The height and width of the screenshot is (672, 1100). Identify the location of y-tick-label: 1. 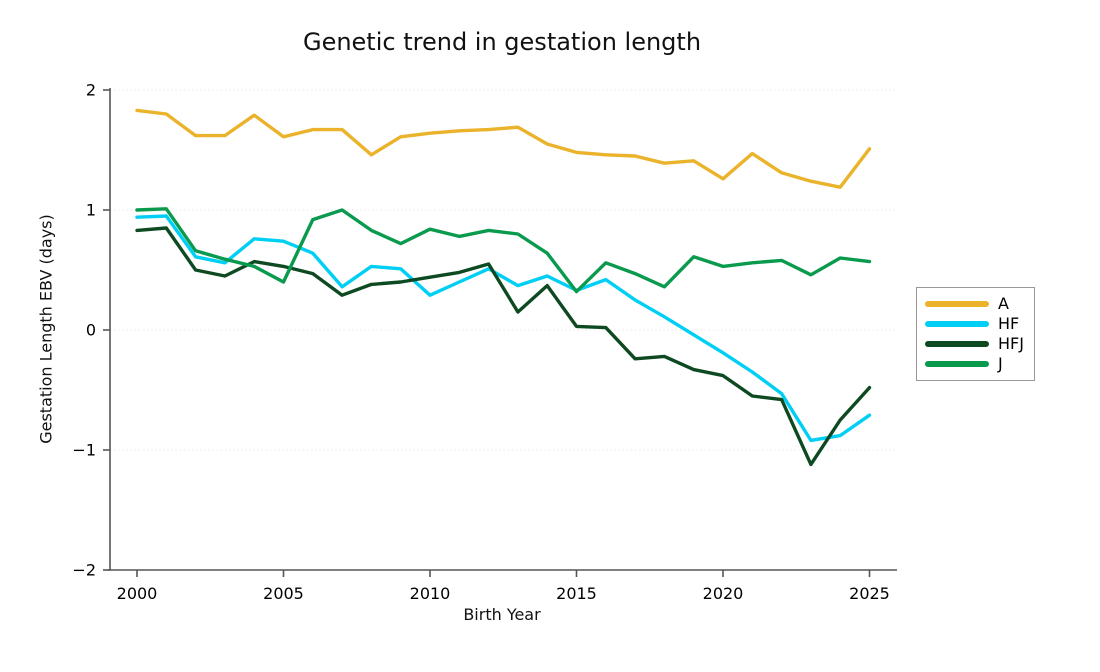
(91, 210).